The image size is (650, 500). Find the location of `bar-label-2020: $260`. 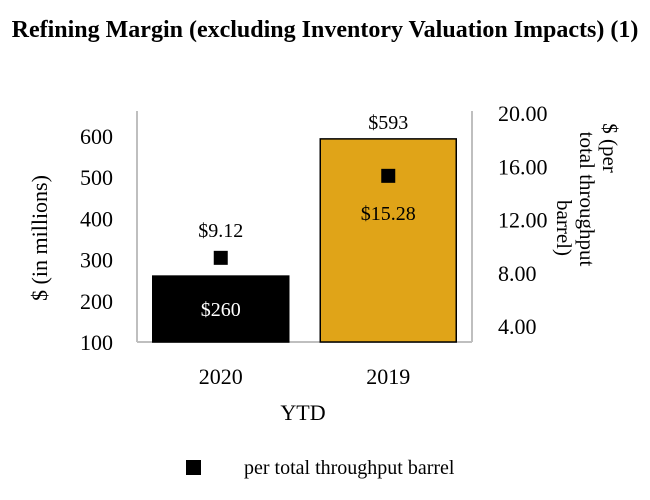

bar-label-2020: $260 is located at coordinates (221, 310).